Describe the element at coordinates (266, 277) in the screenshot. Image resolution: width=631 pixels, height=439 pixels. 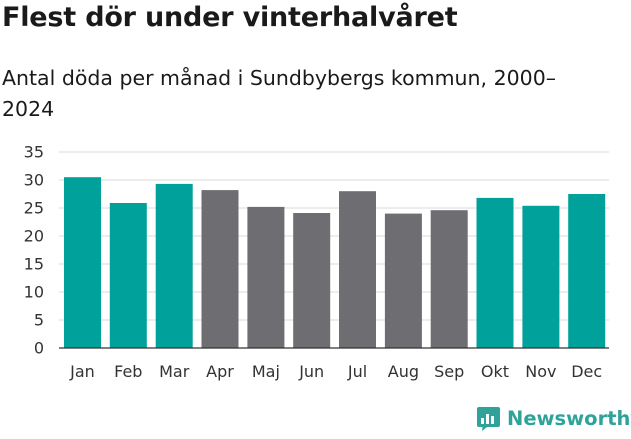
I see `bar-maj` at that location.